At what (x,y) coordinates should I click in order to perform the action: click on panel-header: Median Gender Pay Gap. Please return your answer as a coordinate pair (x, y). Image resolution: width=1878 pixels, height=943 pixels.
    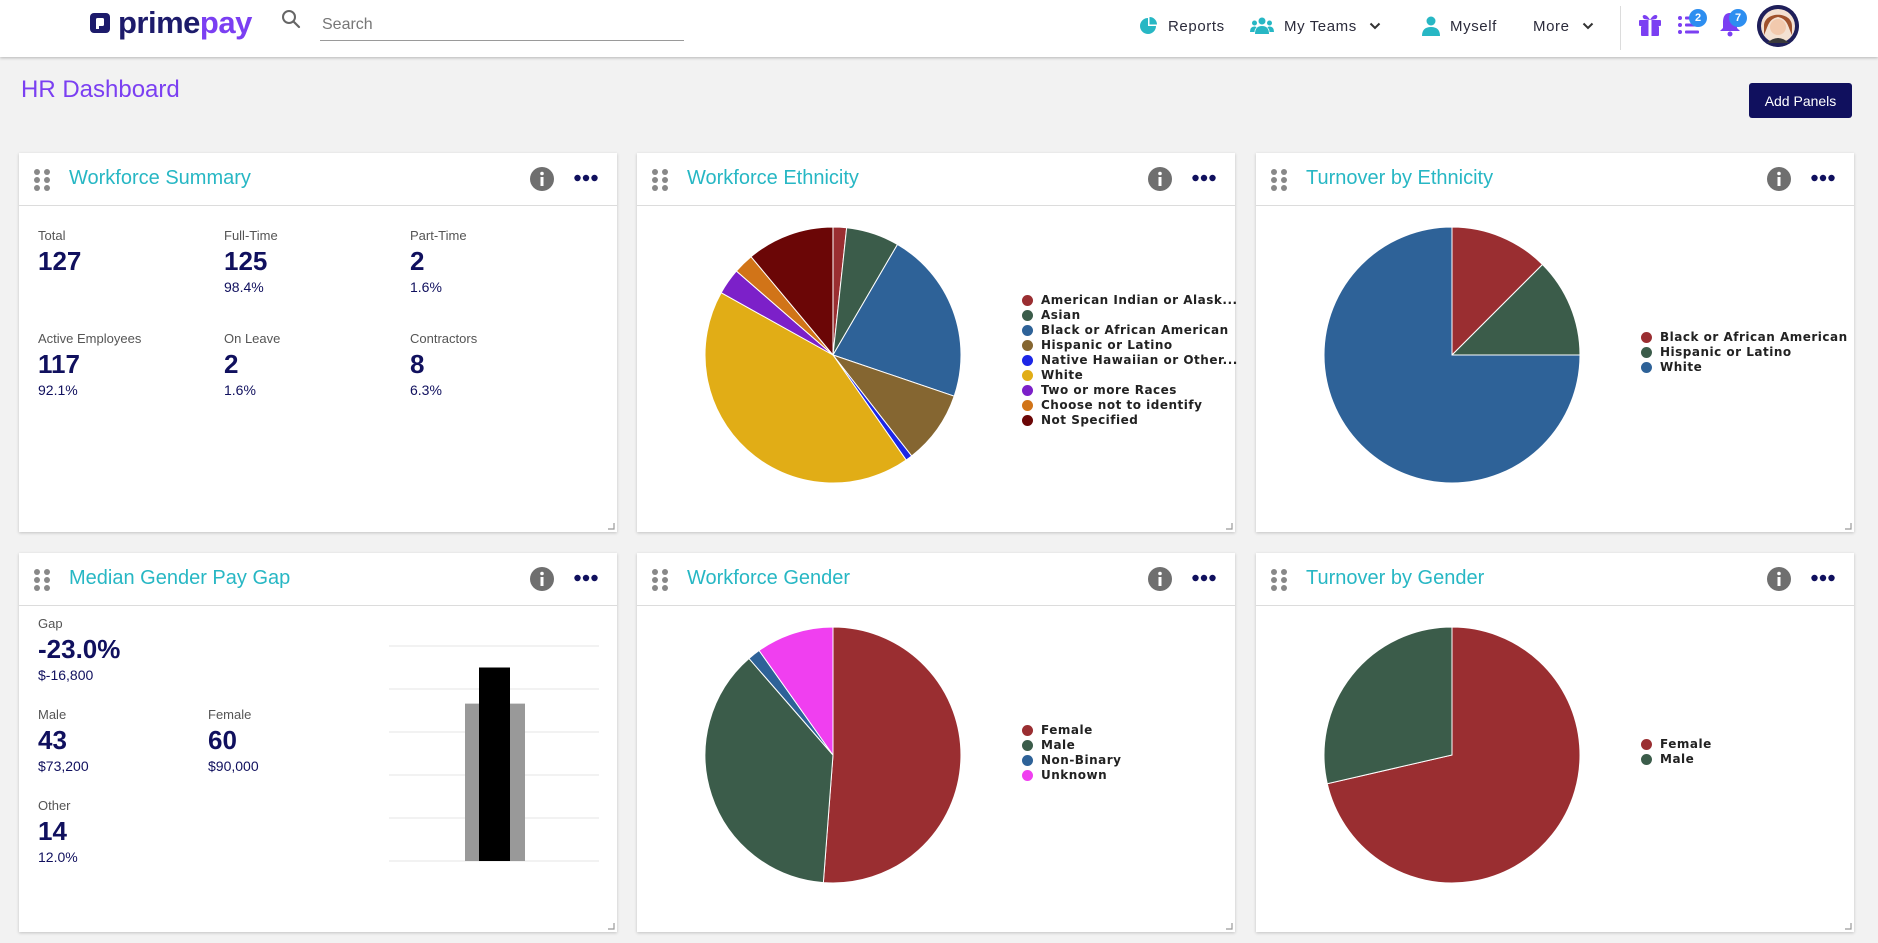
    Looking at the image, I should click on (318, 579).